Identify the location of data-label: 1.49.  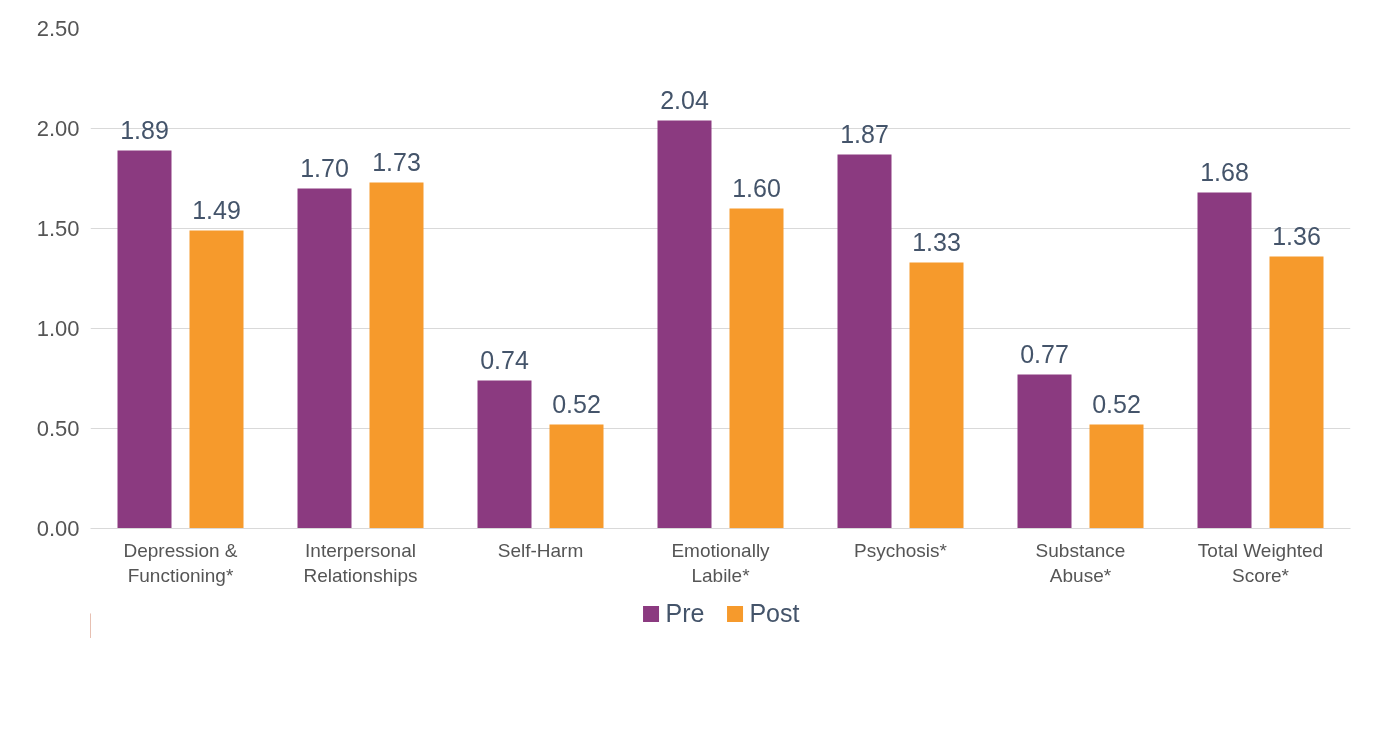
(216, 209).